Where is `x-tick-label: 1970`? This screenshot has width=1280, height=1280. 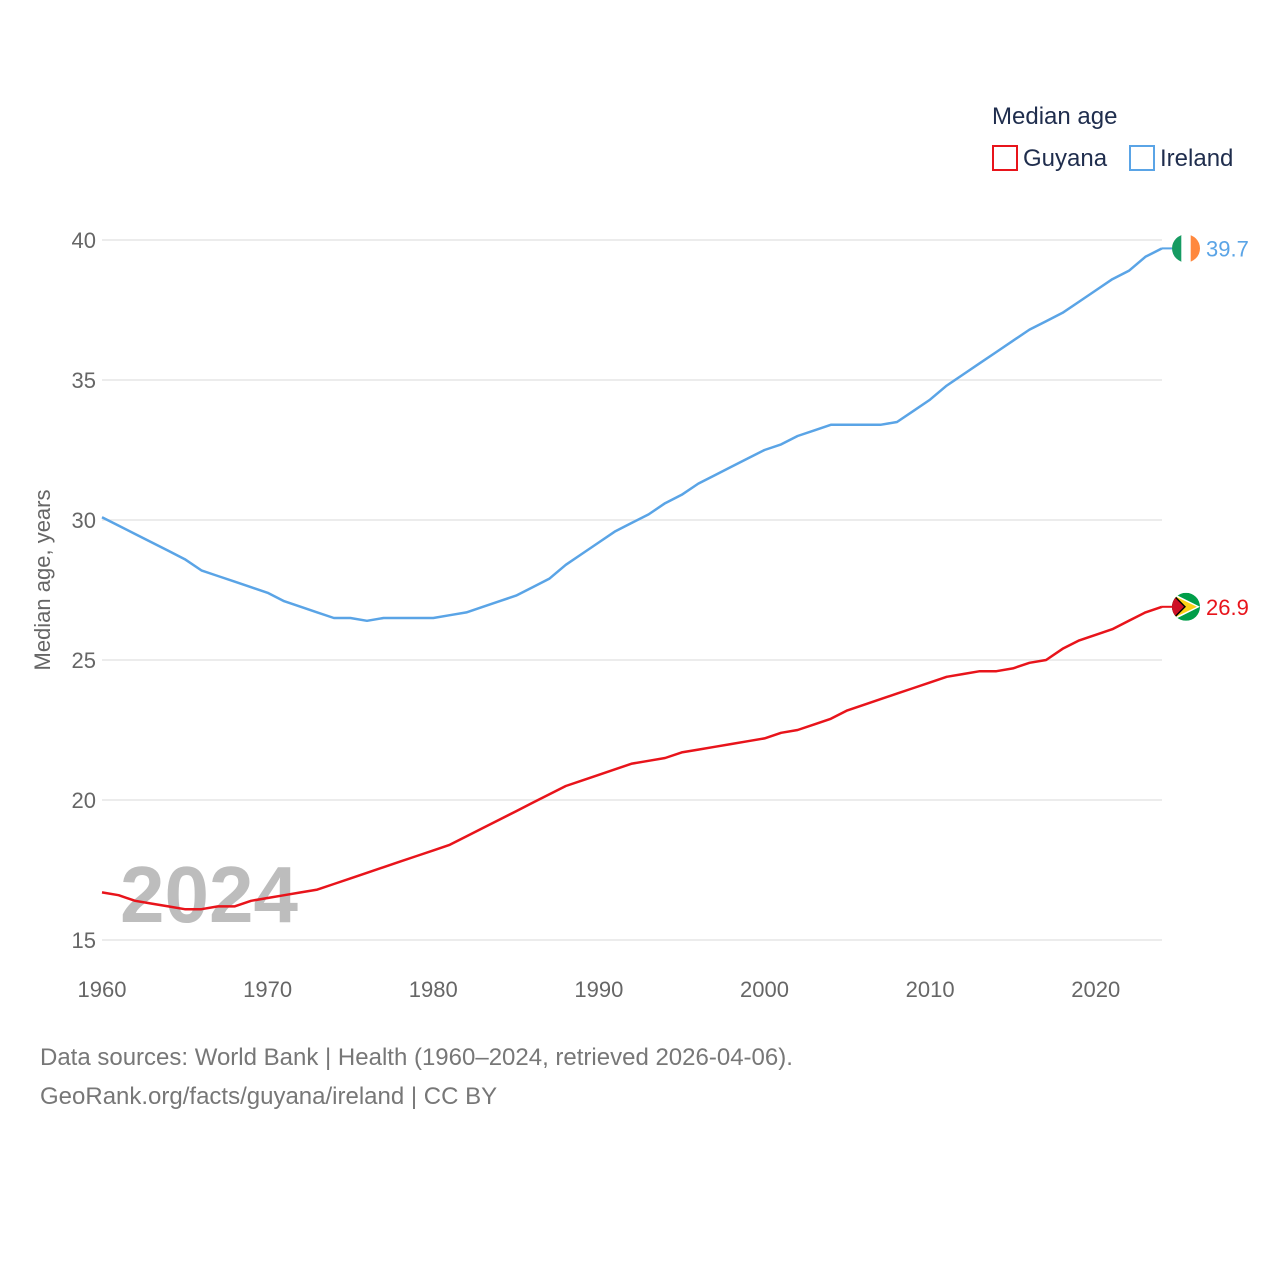 x-tick-label: 1970 is located at coordinates (267, 989).